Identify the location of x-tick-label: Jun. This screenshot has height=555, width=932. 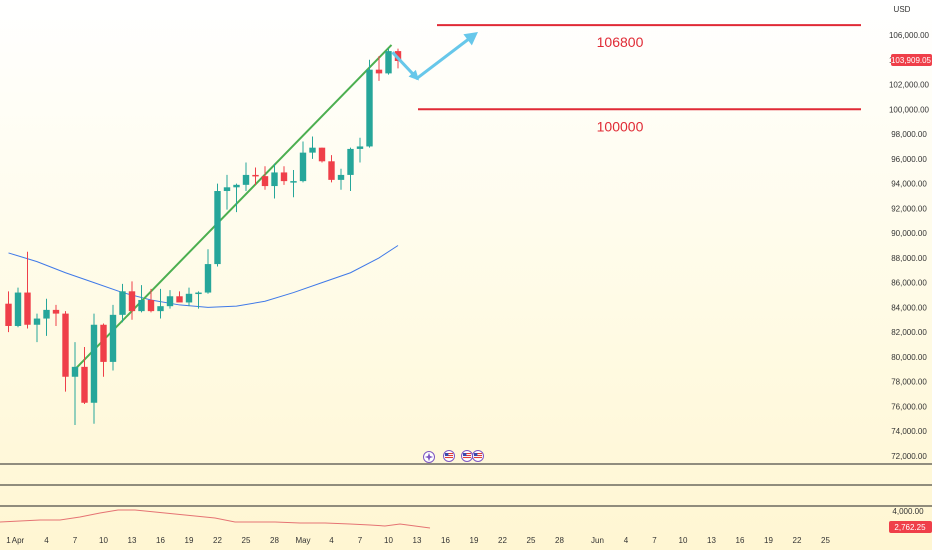
(597, 540).